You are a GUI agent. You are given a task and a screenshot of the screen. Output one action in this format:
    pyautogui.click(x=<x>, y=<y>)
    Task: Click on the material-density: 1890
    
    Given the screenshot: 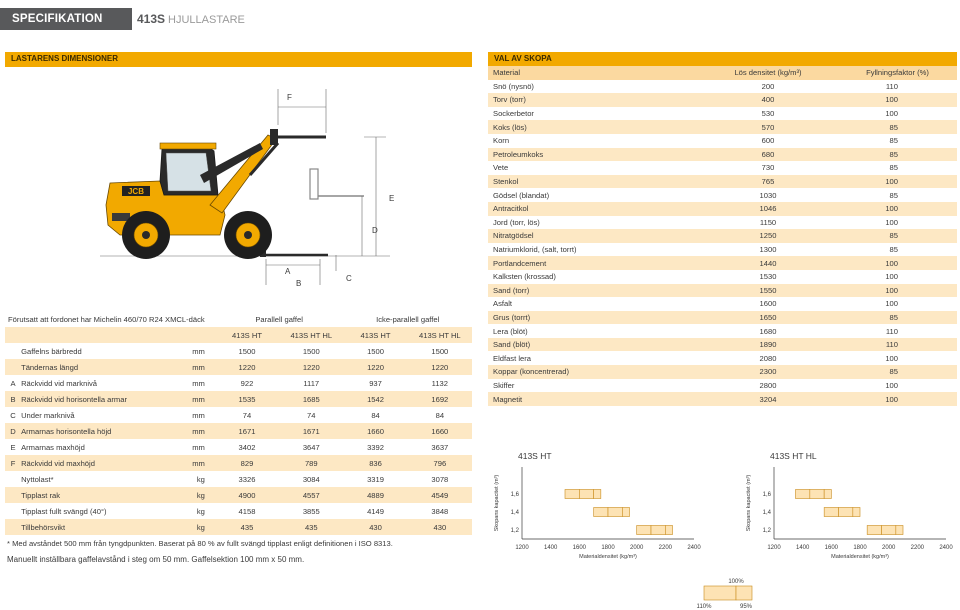 What is the action you would take?
    pyautogui.click(x=768, y=344)
    